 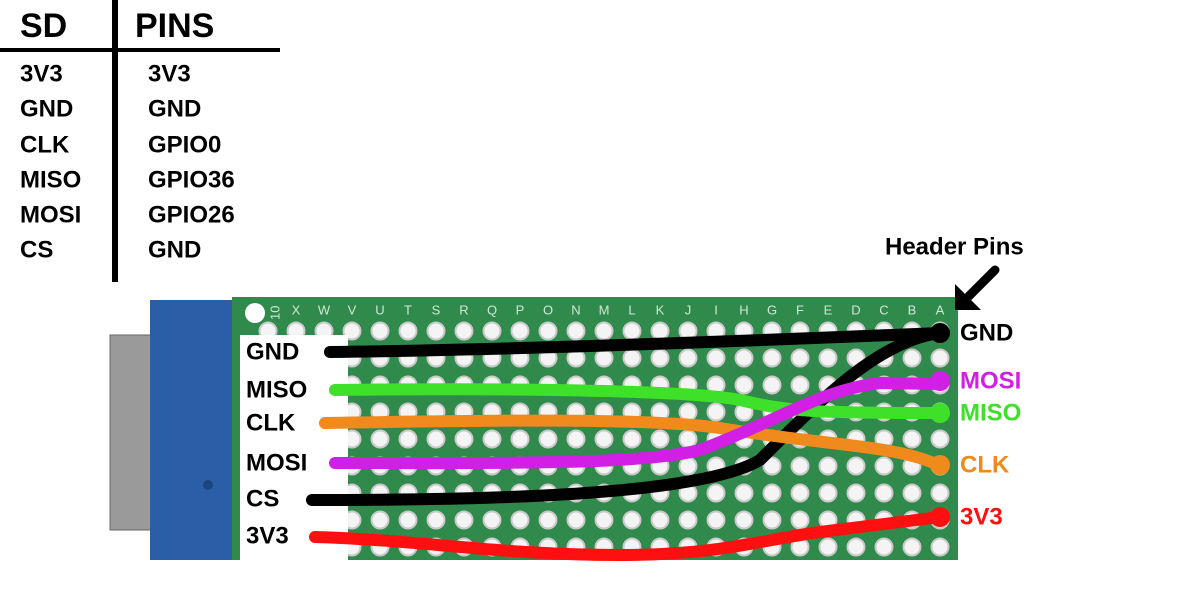 I want to click on mount-hole, so click(x=255, y=313).